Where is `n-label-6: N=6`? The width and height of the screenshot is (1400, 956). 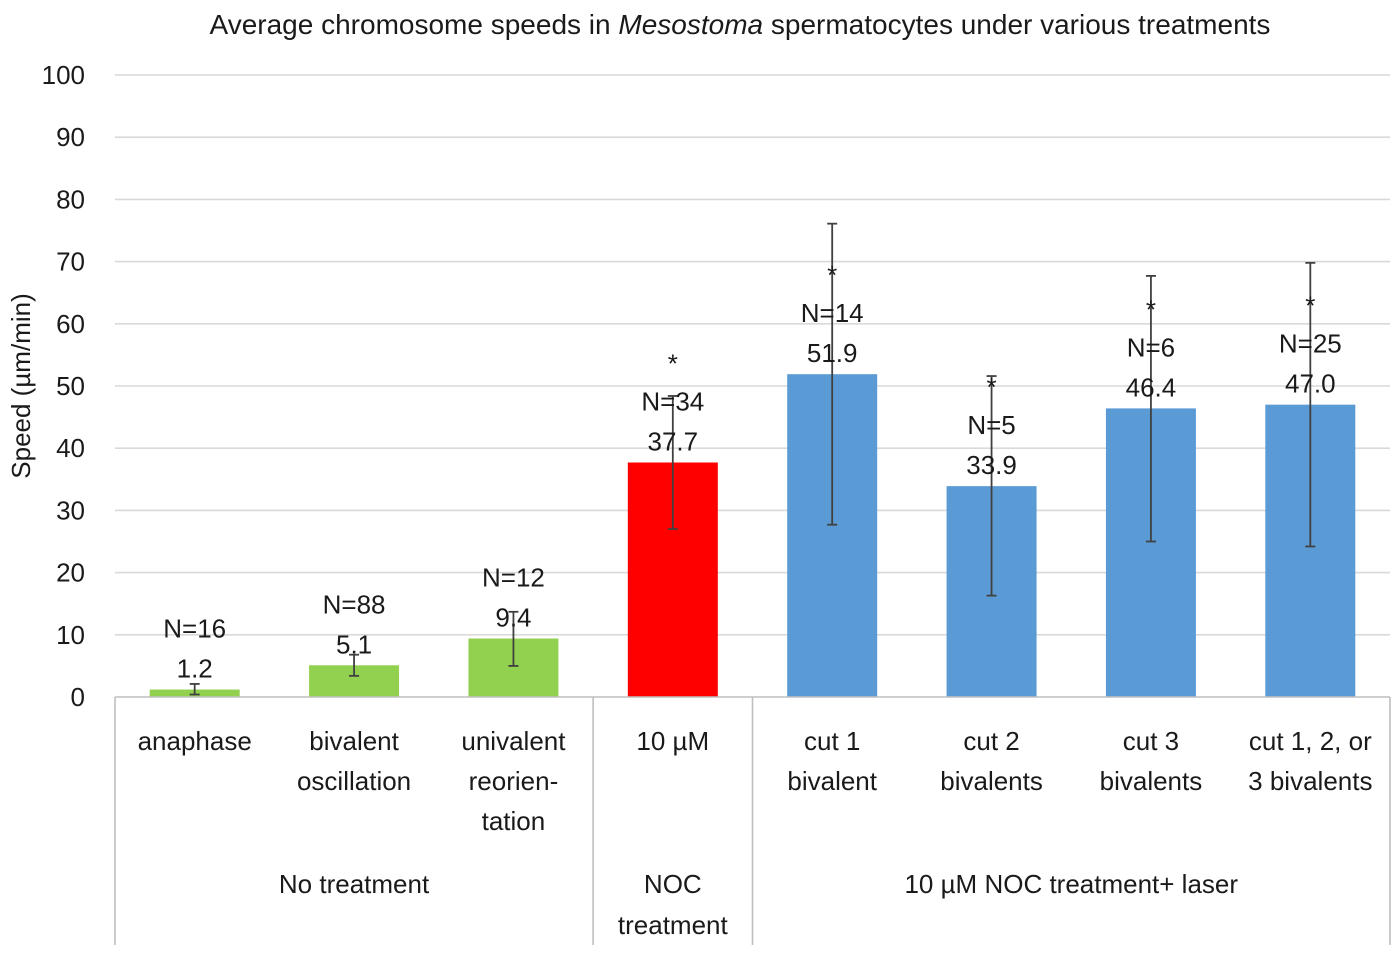 n-label-6: N=6 is located at coordinates (1151, 347).